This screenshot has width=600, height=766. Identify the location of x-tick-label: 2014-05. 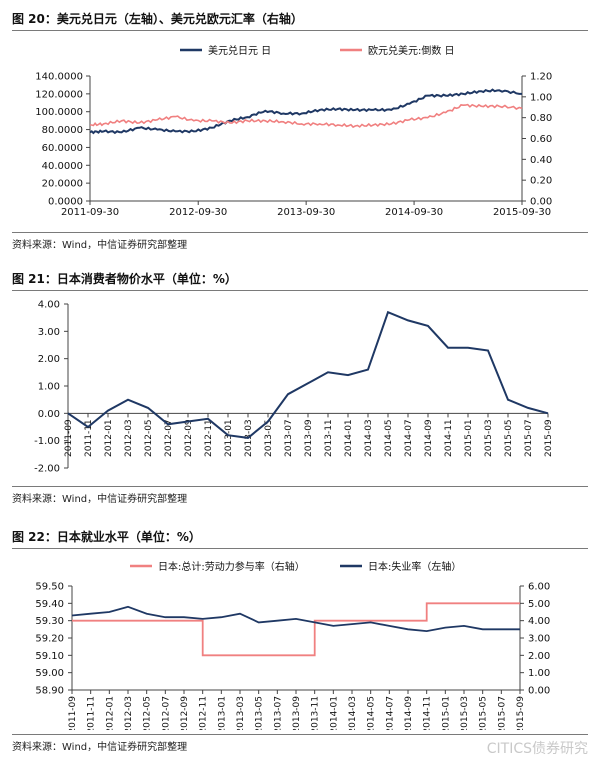
(389, 438).